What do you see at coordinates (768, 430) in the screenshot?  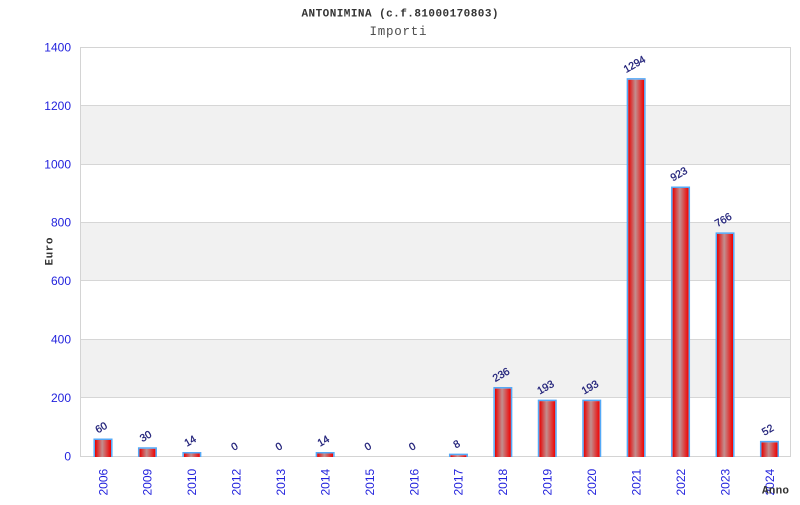 I see `svg-text: 52` at bounding box center [768, 430].